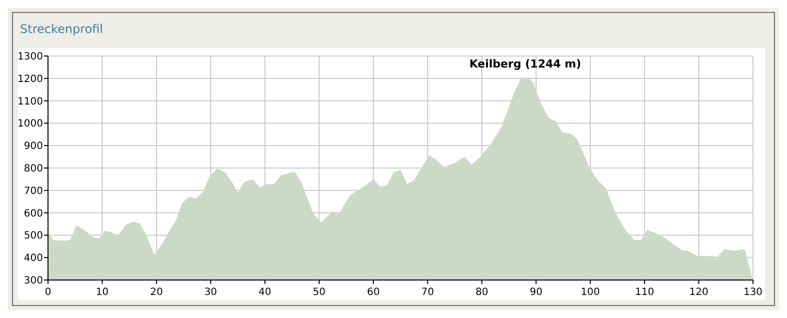 The width and height of the screenshot is (787, 318). I want to click on chart-title: Streckenprofil, so click(62, 29).